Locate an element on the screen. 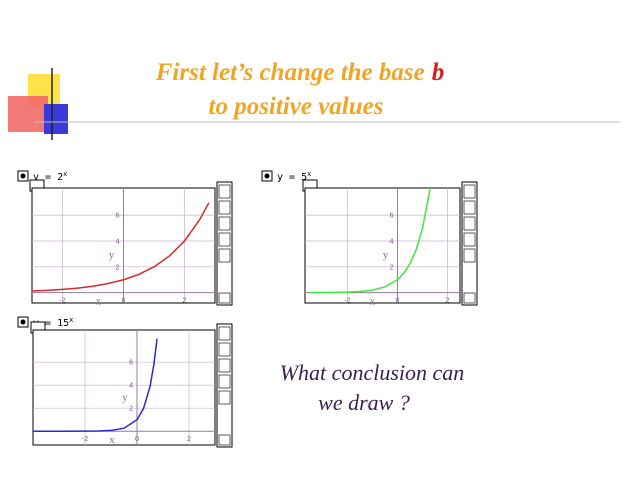  equation-base: y = 2 is located at coordinates (48, 177).